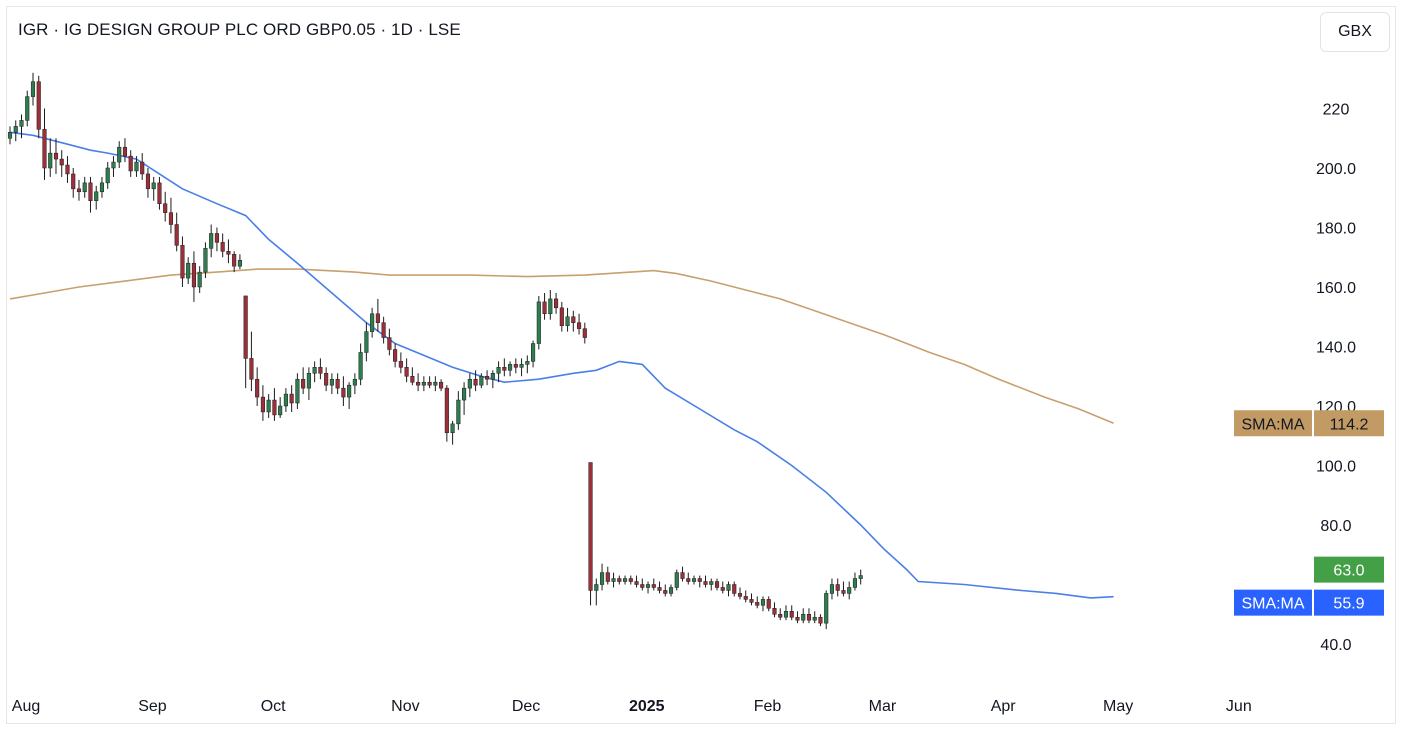 The image size is (1406, 736). Describe the element at coordinates (768, 706) in the screenshot. I see `x-tick-label: Feb` at that location.